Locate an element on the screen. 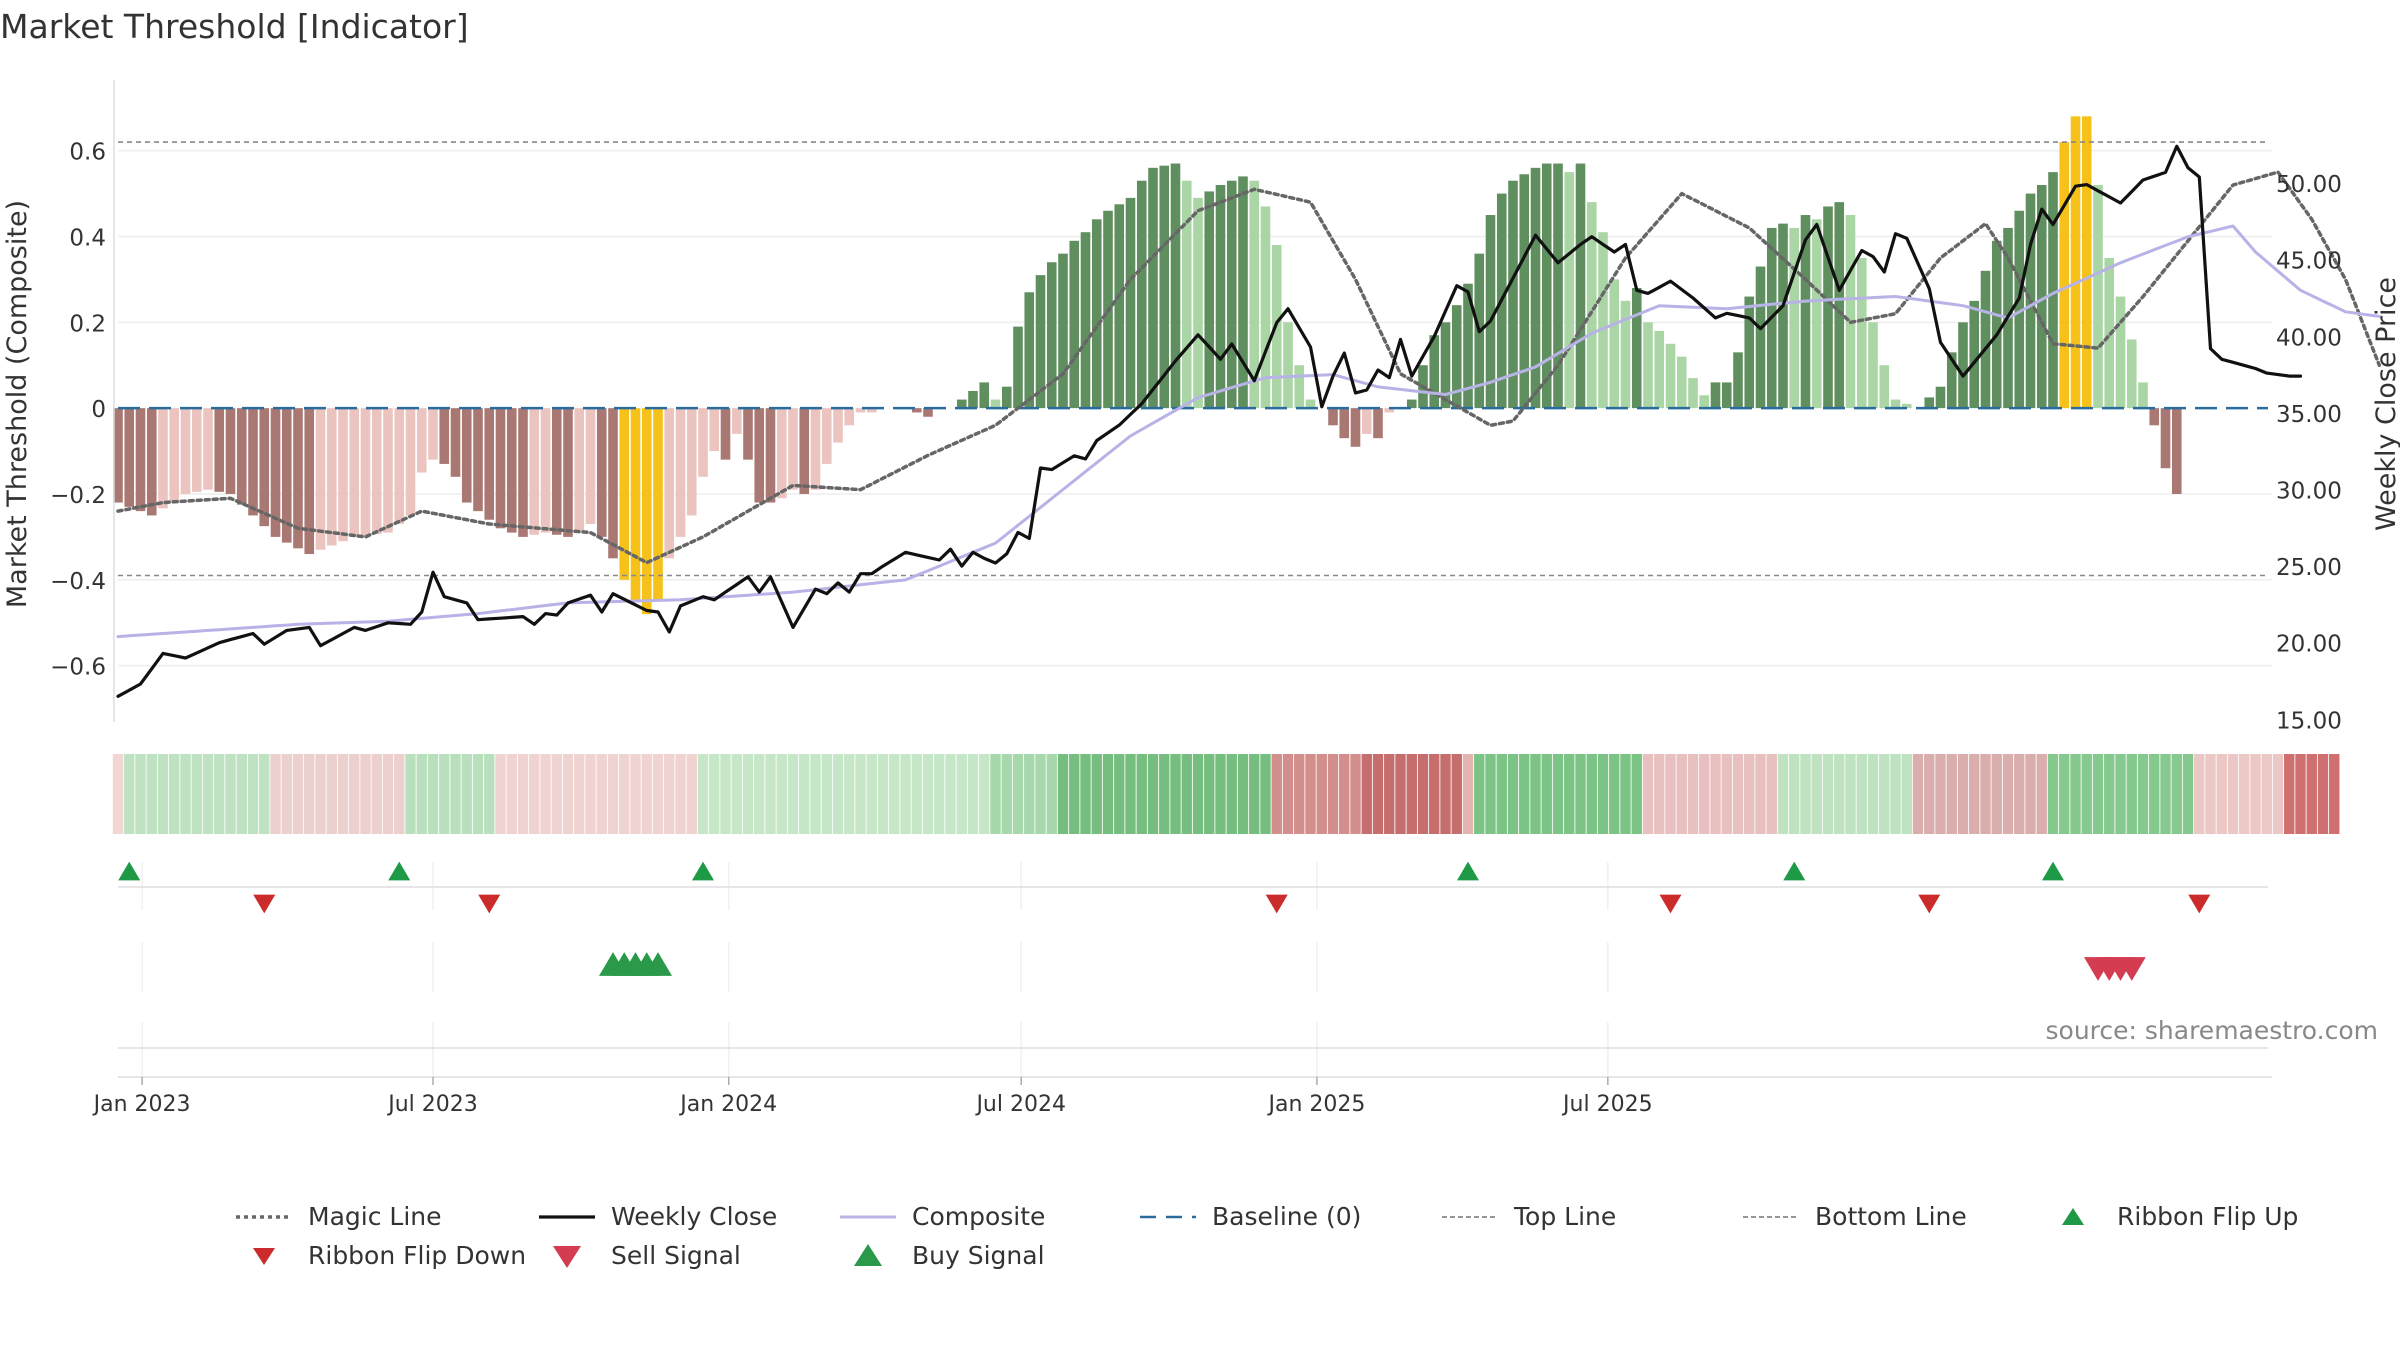 This screenshot has width=2400, height=1350. right-tick-label: 30.00 is located at coordinates (2309, 491).